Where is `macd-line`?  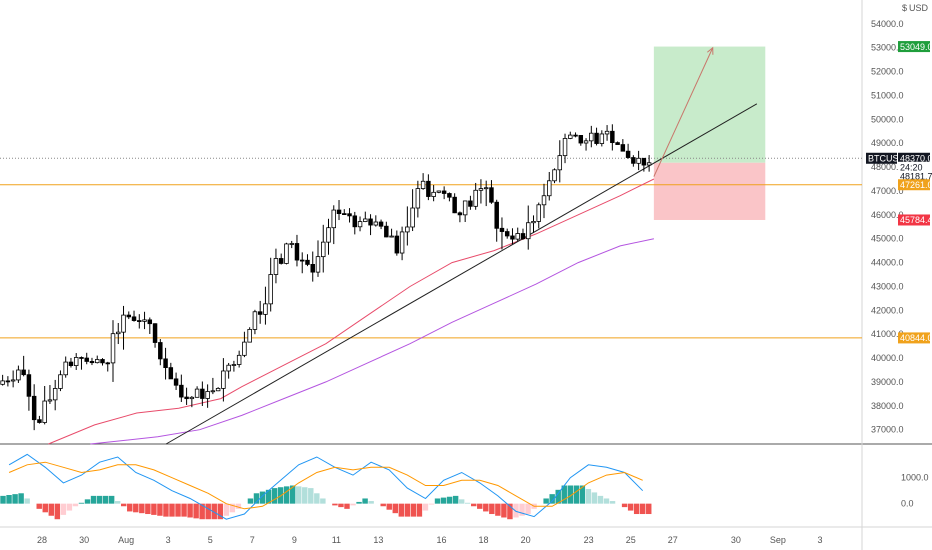 macd-line is located at coordinates (326, 486).